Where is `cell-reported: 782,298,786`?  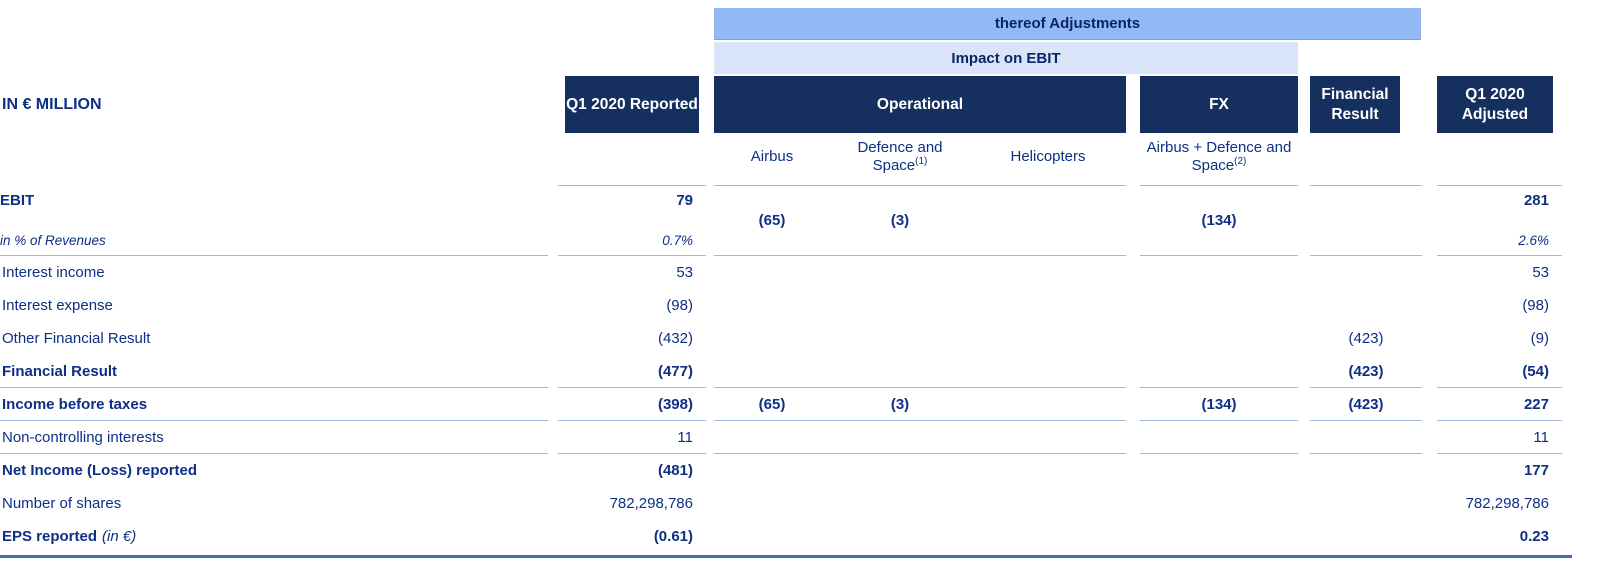
cell-reported: 782,298,786 is located at coordinates (651, 503).